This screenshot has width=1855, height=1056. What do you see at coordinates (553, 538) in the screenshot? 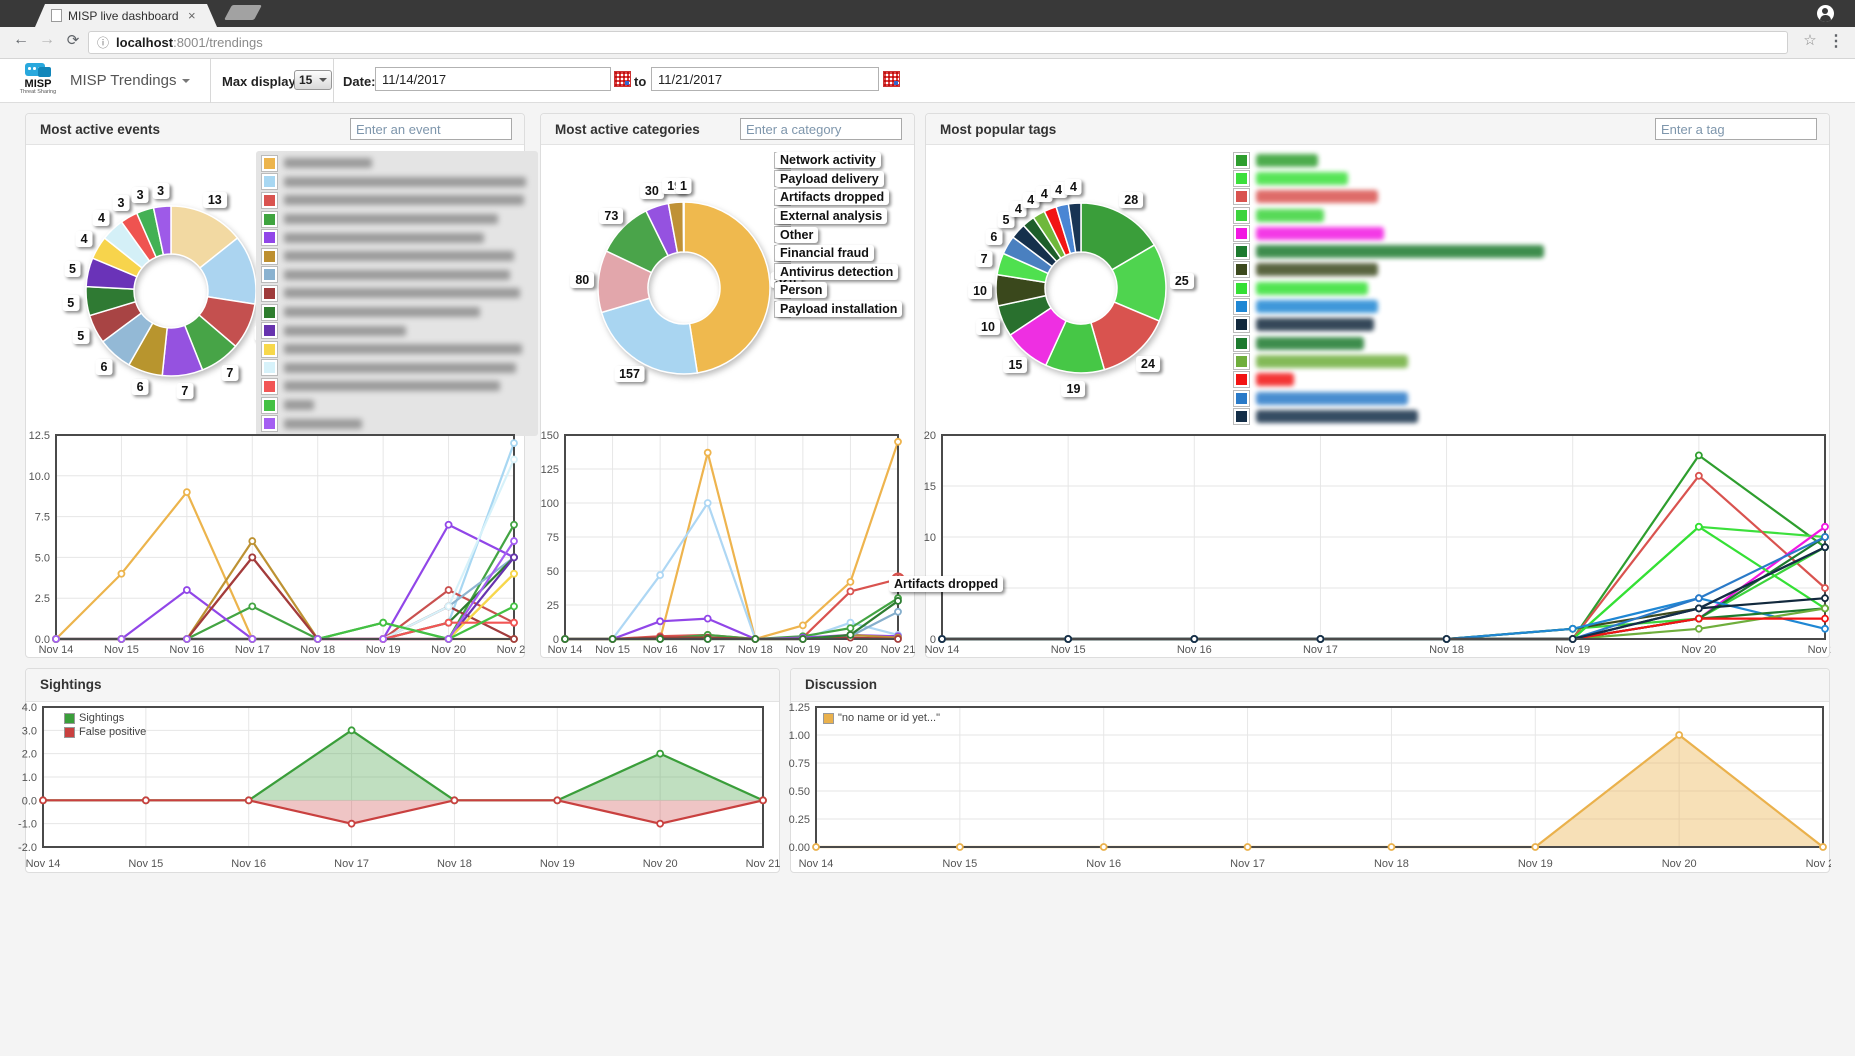
I see `svg-text: 75` at bounding box center [553, 538].